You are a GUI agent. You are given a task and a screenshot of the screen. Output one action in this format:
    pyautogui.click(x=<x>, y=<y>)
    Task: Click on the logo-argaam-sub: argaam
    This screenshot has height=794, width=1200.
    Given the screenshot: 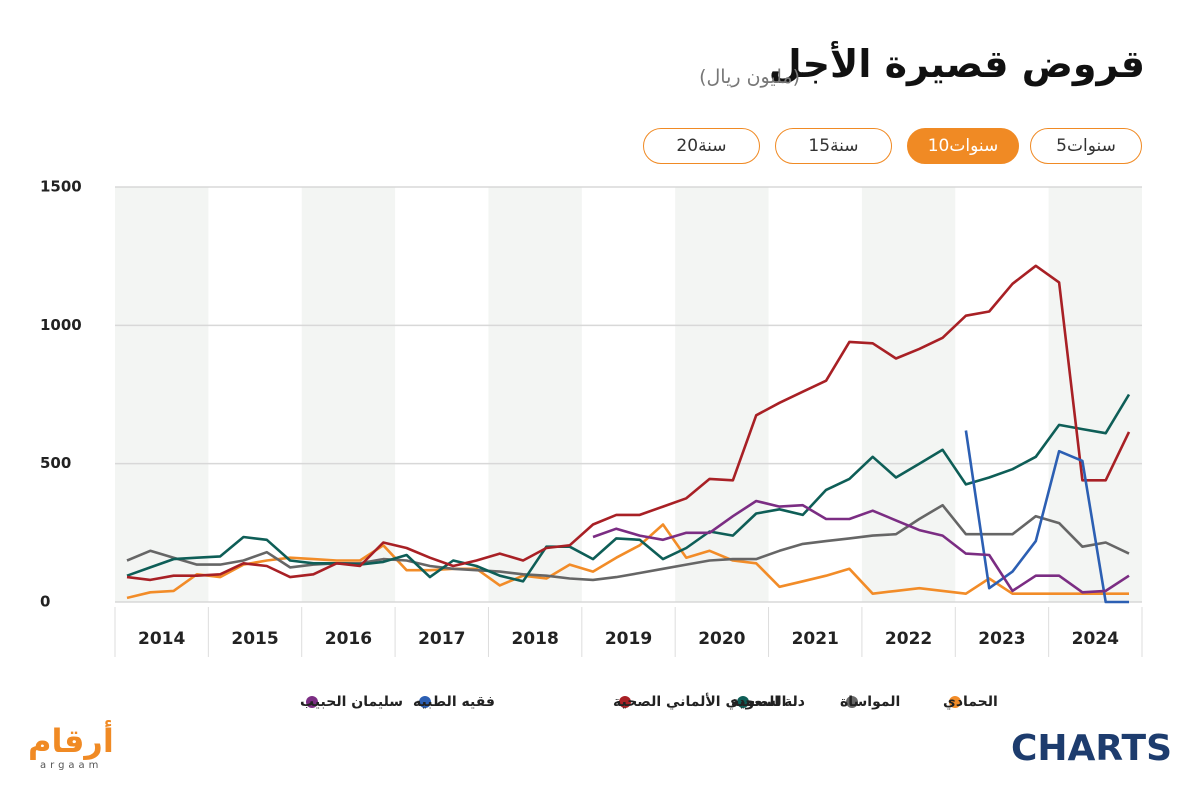 What is the action you would take?
    pyautogui.click(x=71, y=765)
    